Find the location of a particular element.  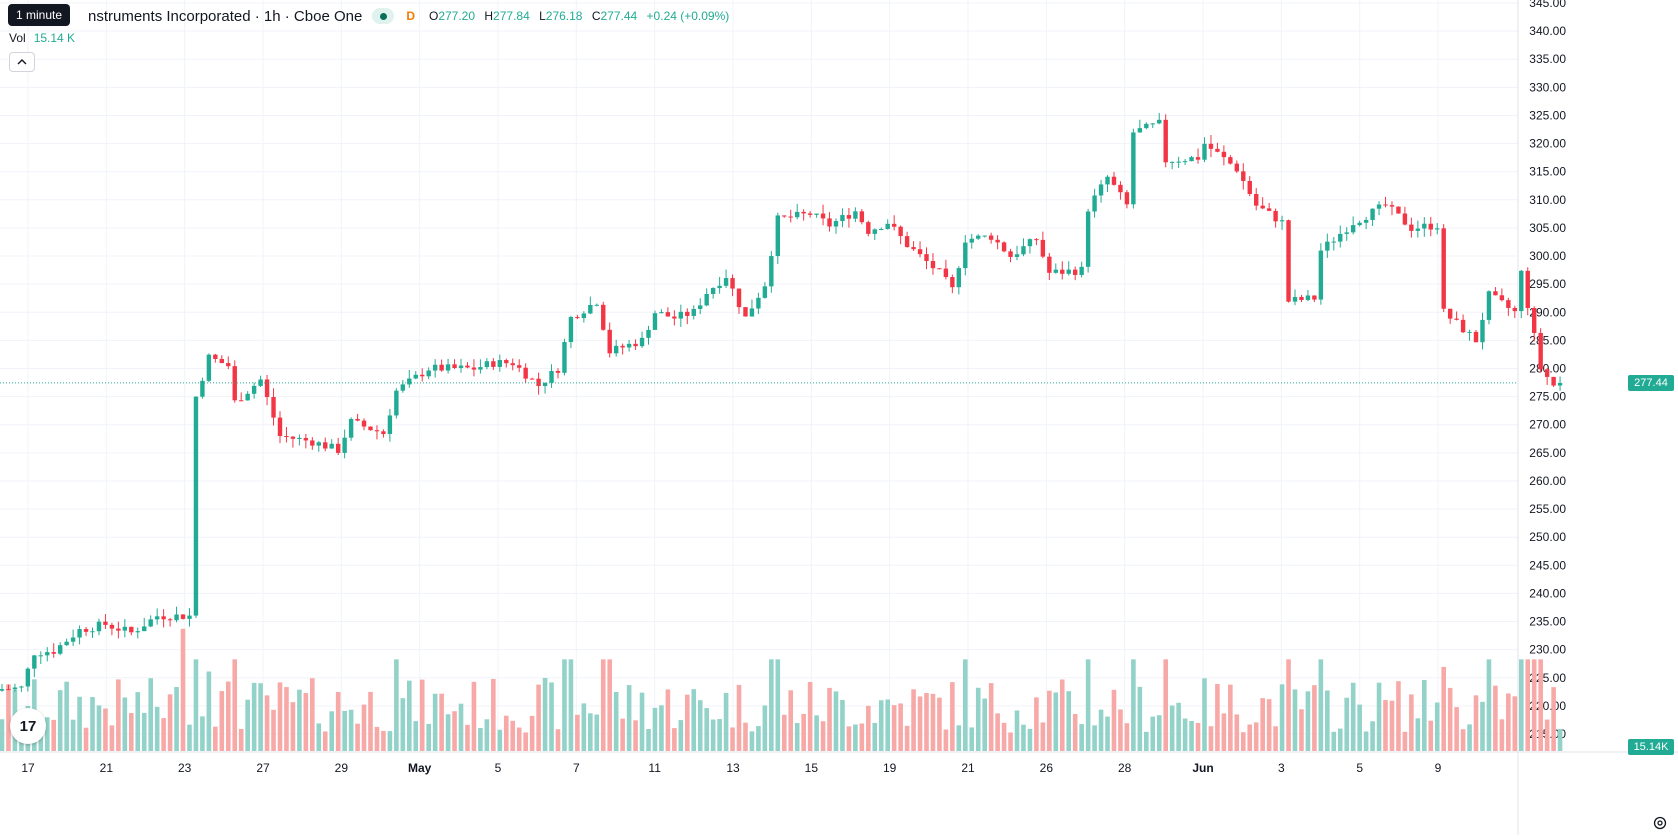

y-tick-label: 235.00 is located at coordinates (1547, 622).